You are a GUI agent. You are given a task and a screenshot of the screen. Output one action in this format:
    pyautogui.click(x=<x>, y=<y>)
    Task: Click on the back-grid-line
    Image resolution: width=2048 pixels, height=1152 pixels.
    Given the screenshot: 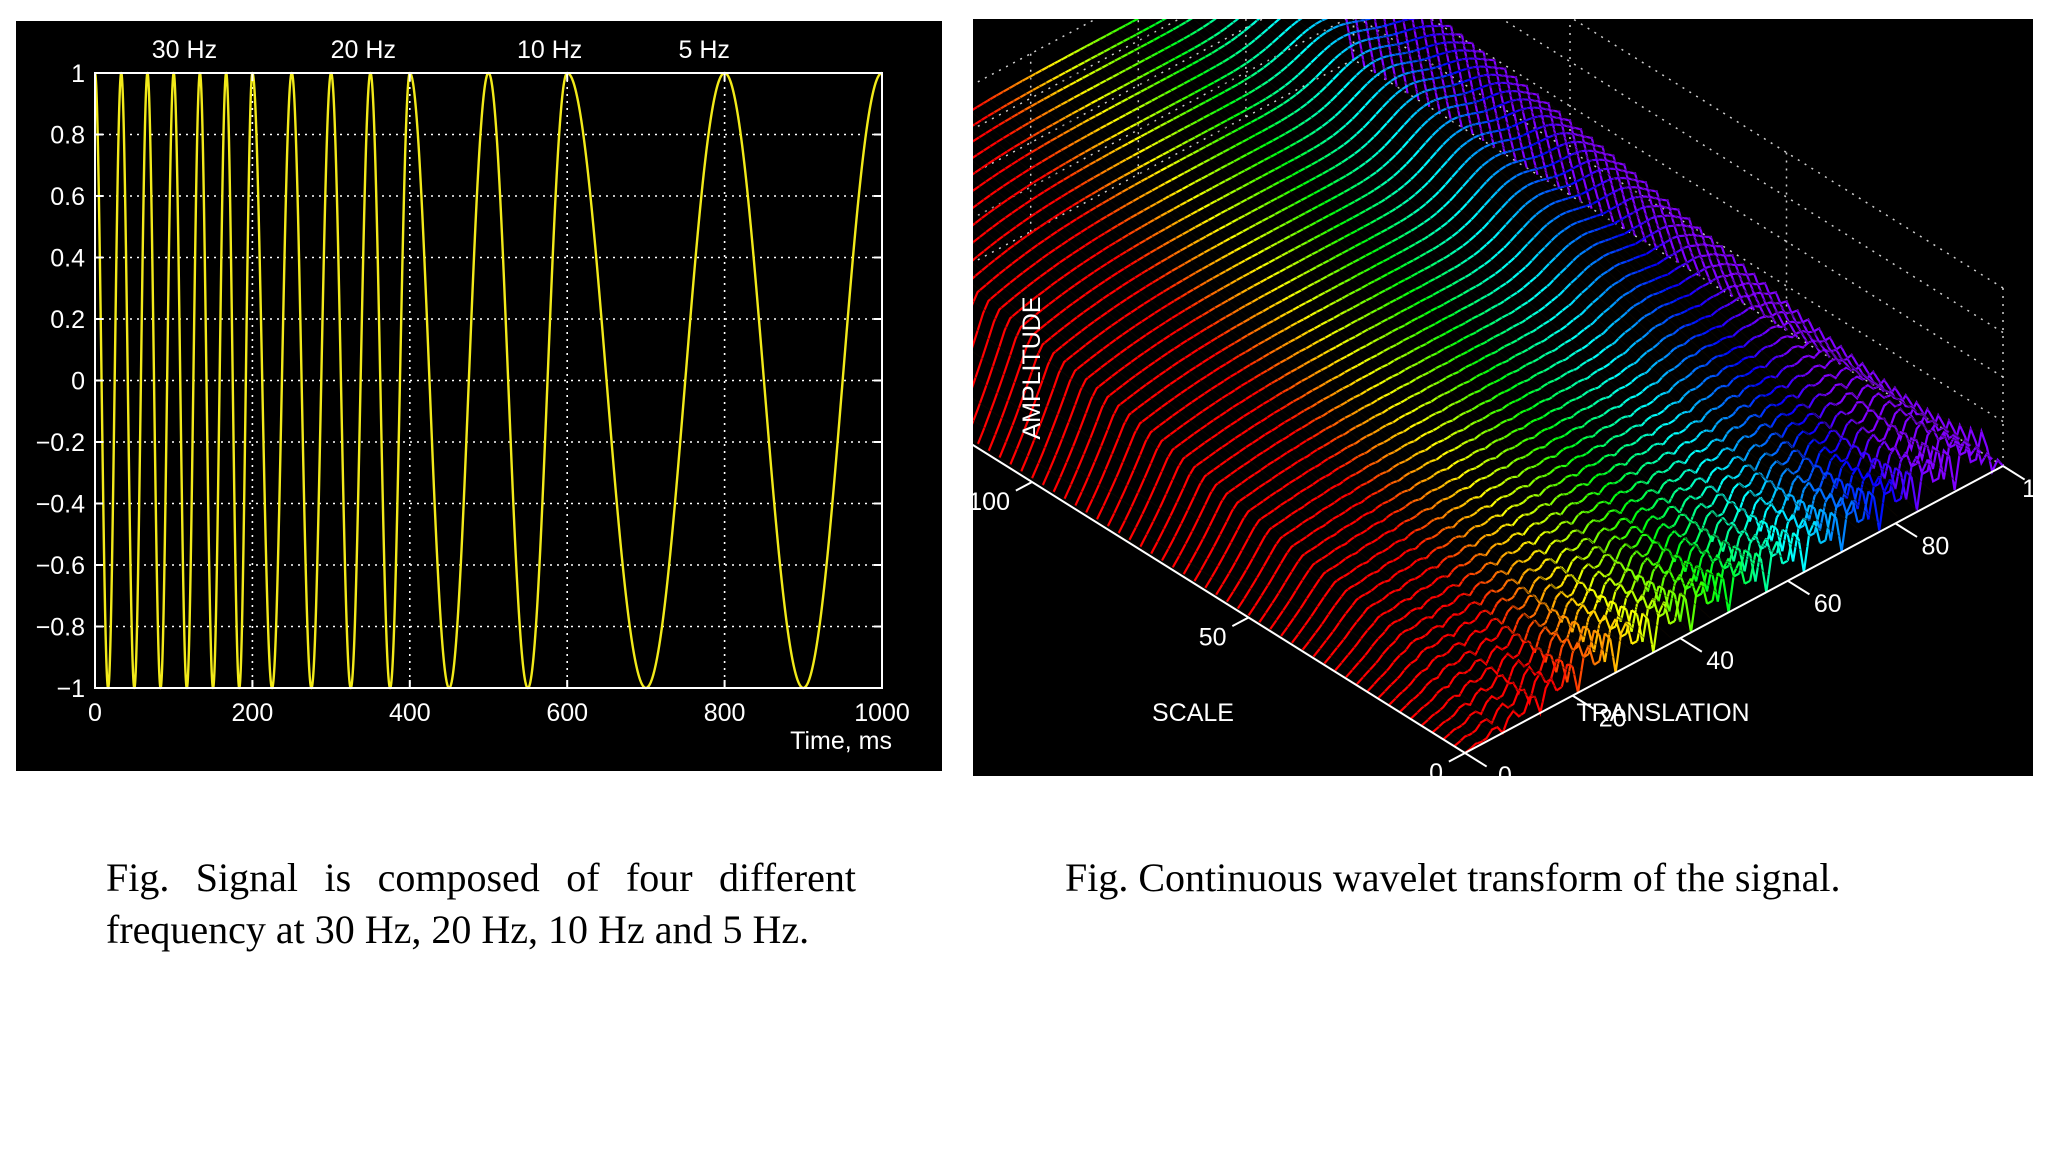 What is the action you would take?
    pyautogui.click(x=1119, y=97)
    